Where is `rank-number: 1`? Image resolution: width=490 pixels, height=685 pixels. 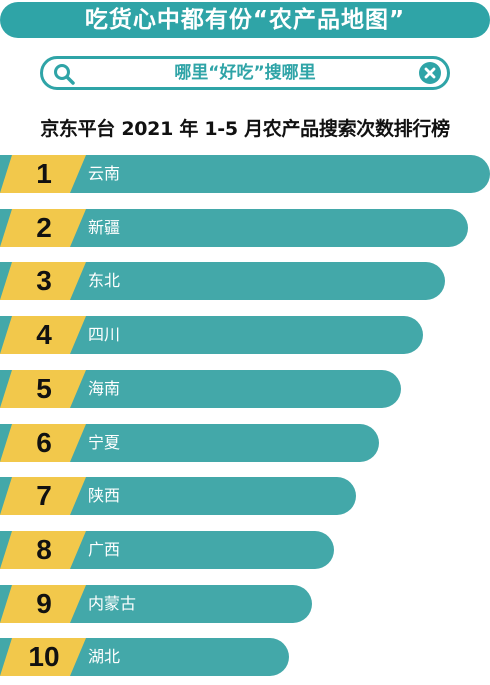
rank-number: 1 is located at coordinates (44, 173).